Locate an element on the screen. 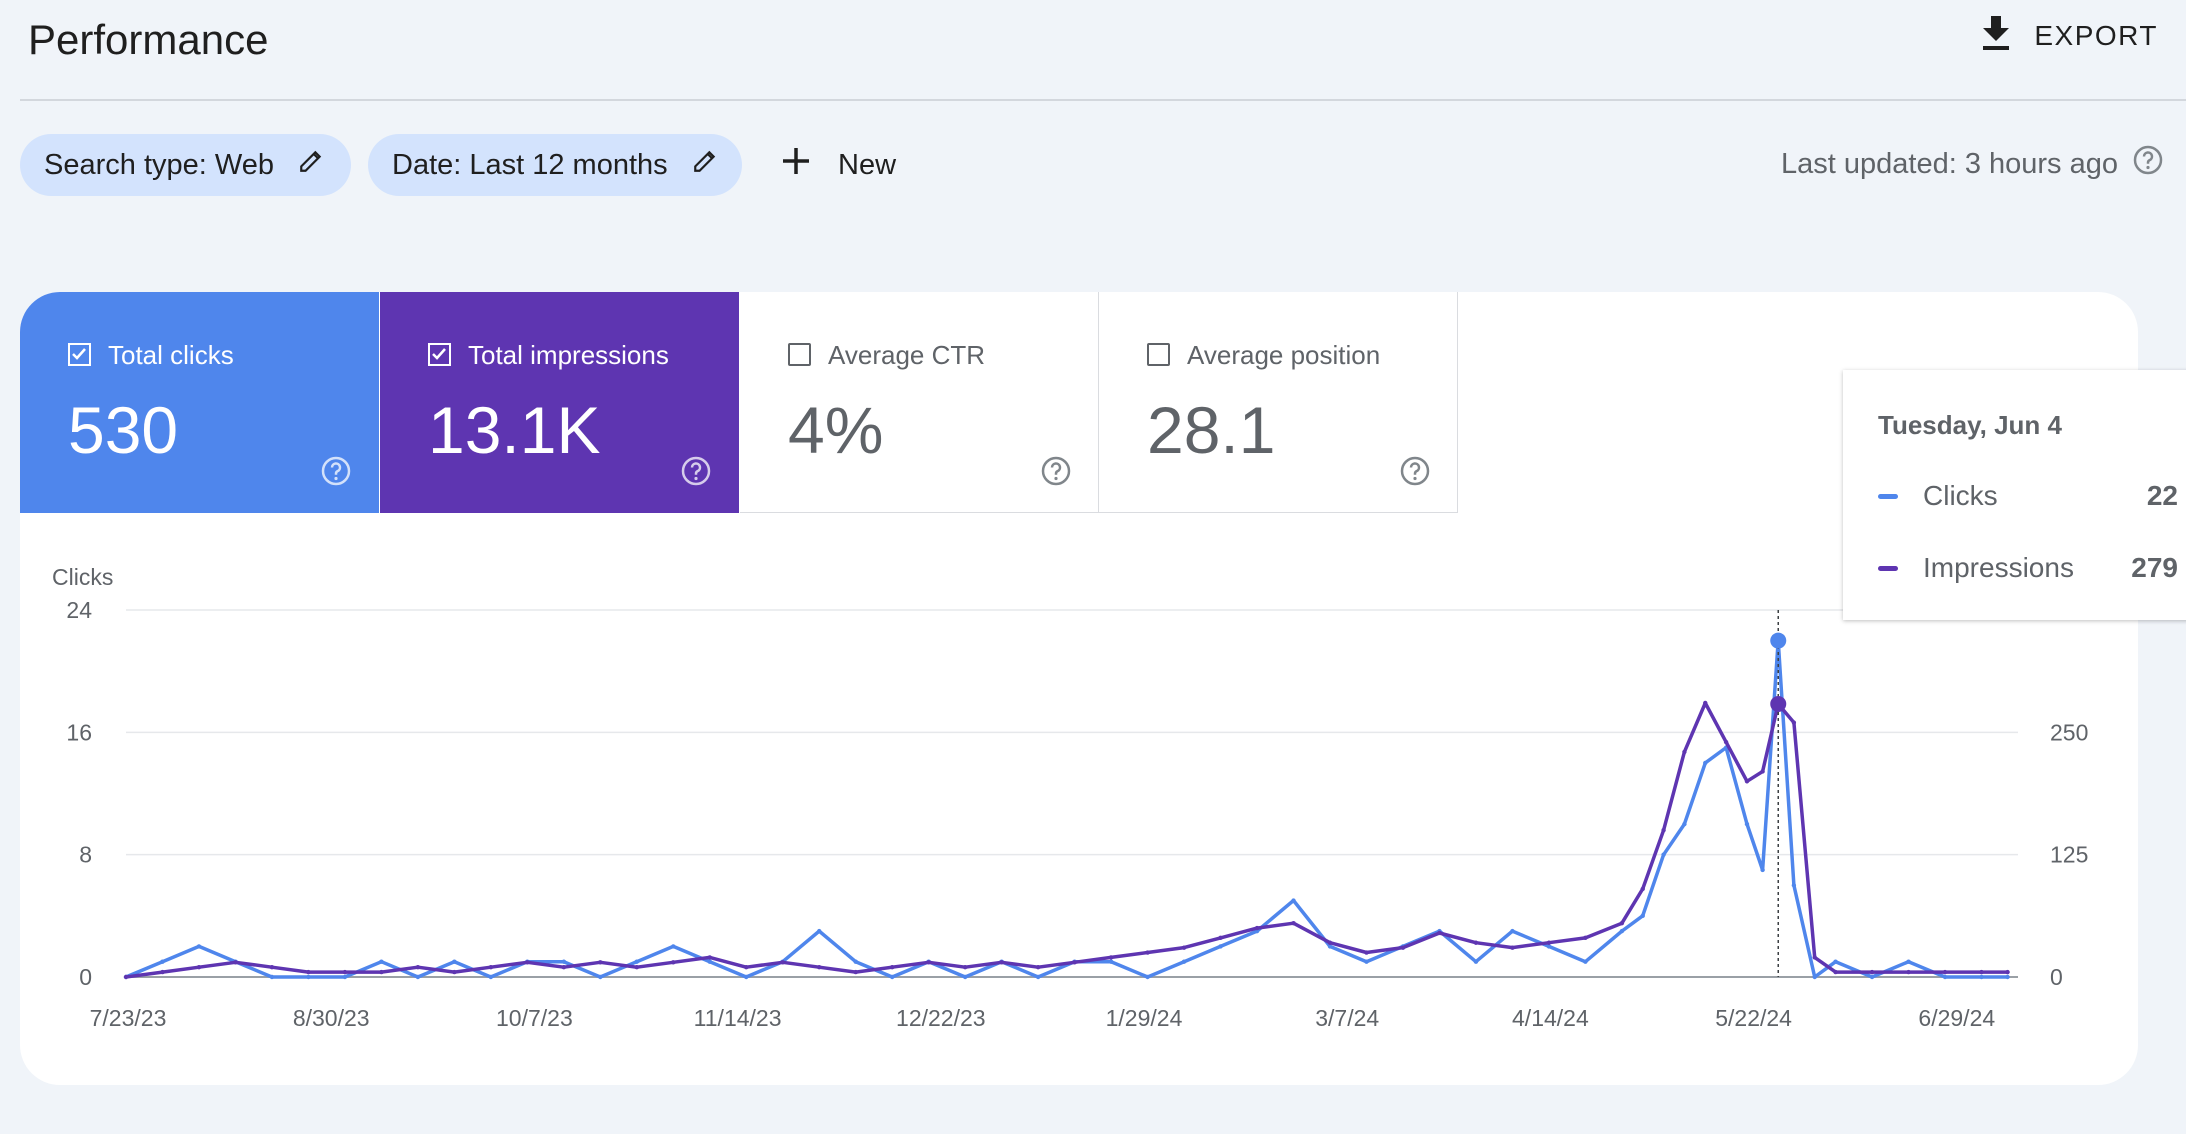  metric-total-clicks: Total clicks 530 is located at coordinates (199, 402).